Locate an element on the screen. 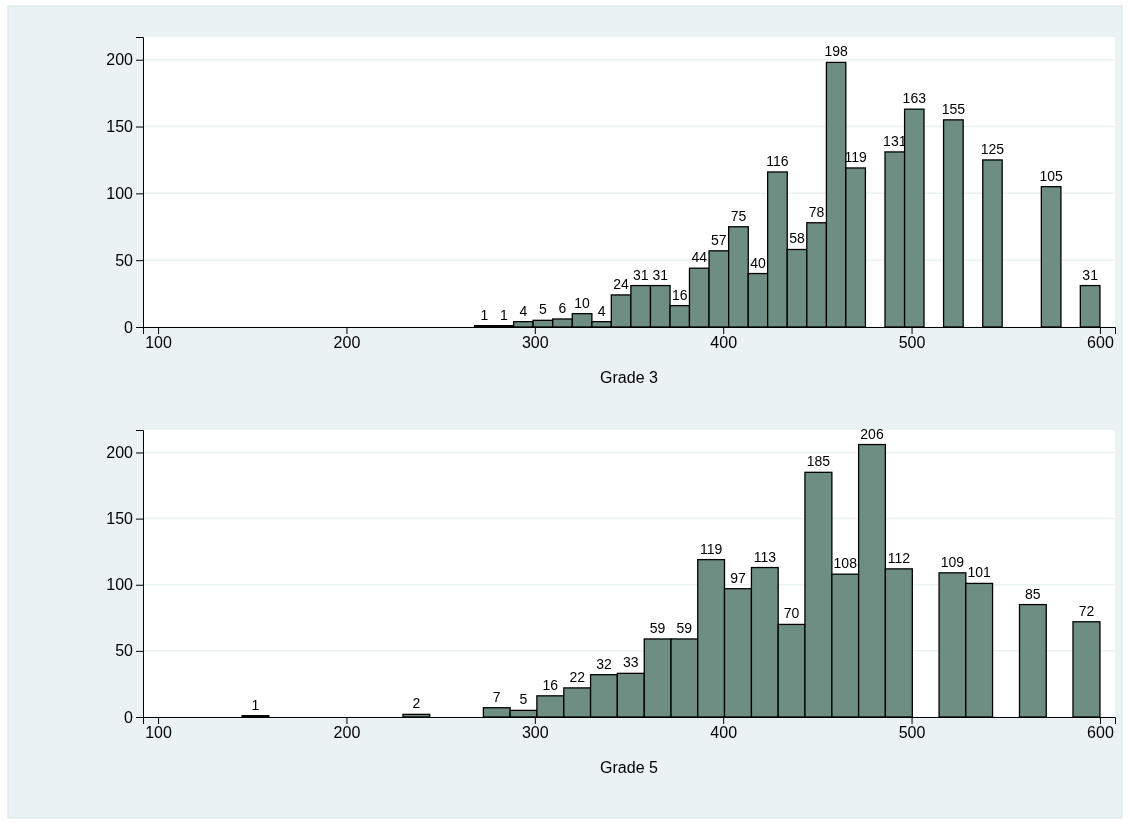 This screenshot has height=827, width=1130. data-label: 72 is located at coordinates (1086, 610).